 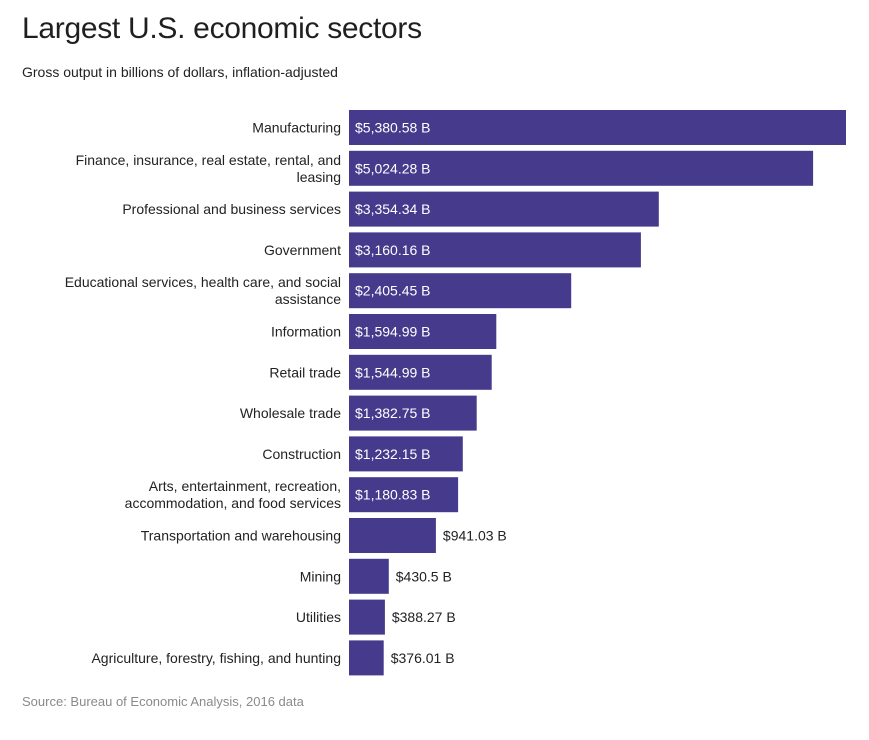 I want to click on value-label: $5,024.28 B, so click(x=393, y=168).